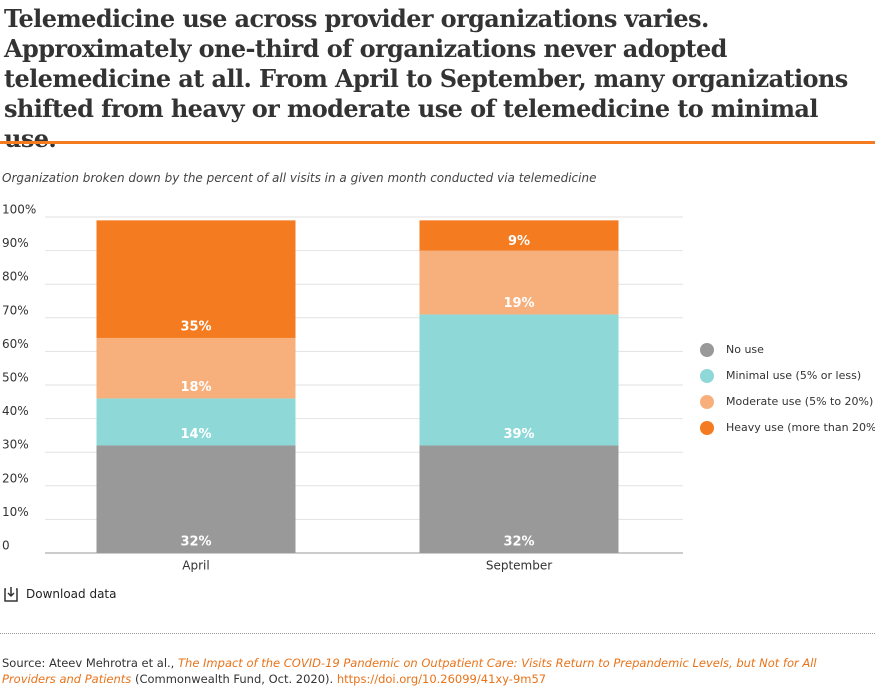  Describe the element at coordinates (15, 411) in the screenshot. I see `y-tick-label: 40%` at that location.